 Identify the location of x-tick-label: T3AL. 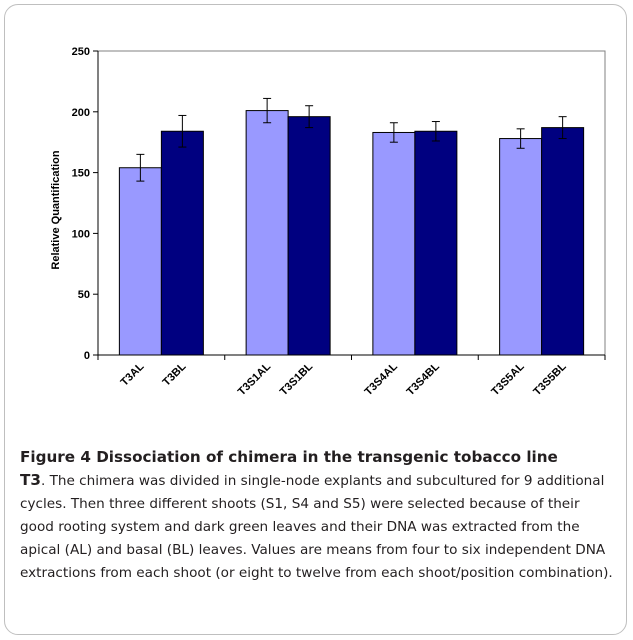
(133, 374).